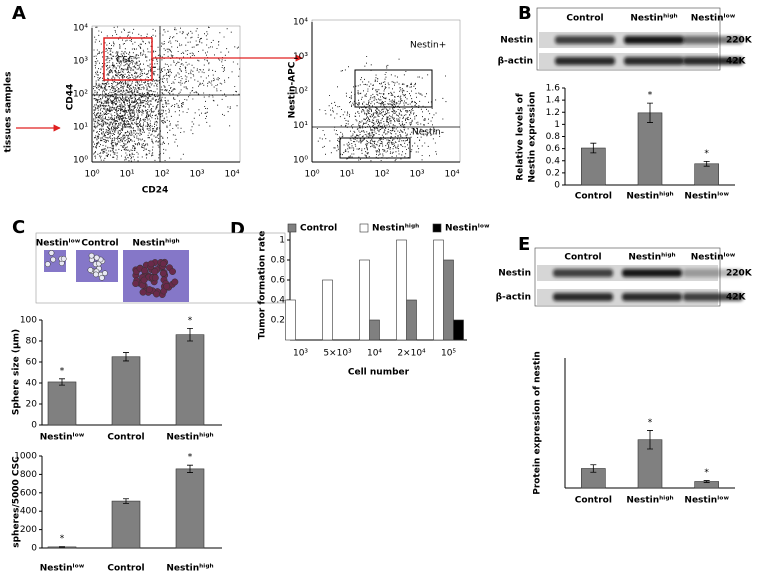 This screenshot has height=578, width=778. Describe the element at coordinates (9, 112) in the screenshot. I see `side-label: tissues samples` at that location.